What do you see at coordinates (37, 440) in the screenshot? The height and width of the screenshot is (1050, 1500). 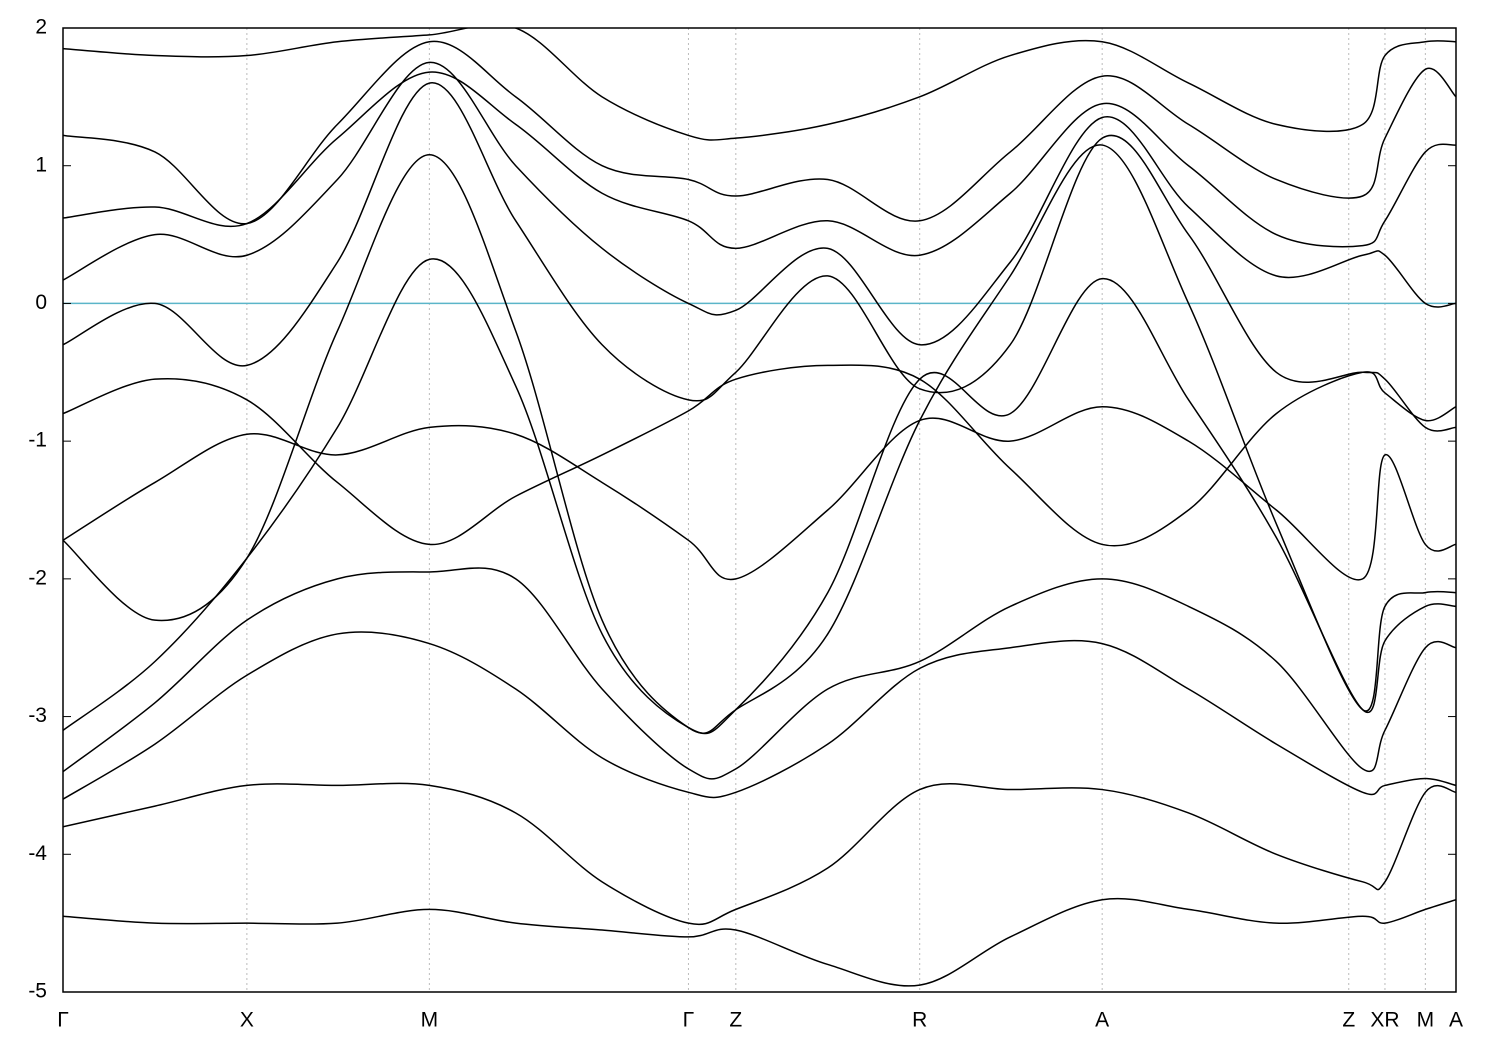 I see `y-tick-label: -1` at bounding box center [37, 440].